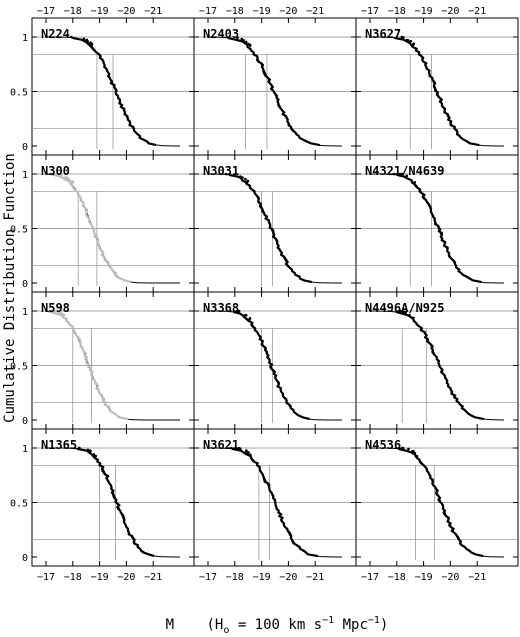 This screenshot has width=520, height=637. What do you see at coordinates (221, 308) in the screenshot?
I see `panel-label: N3368` at bounding box center [221, 308].